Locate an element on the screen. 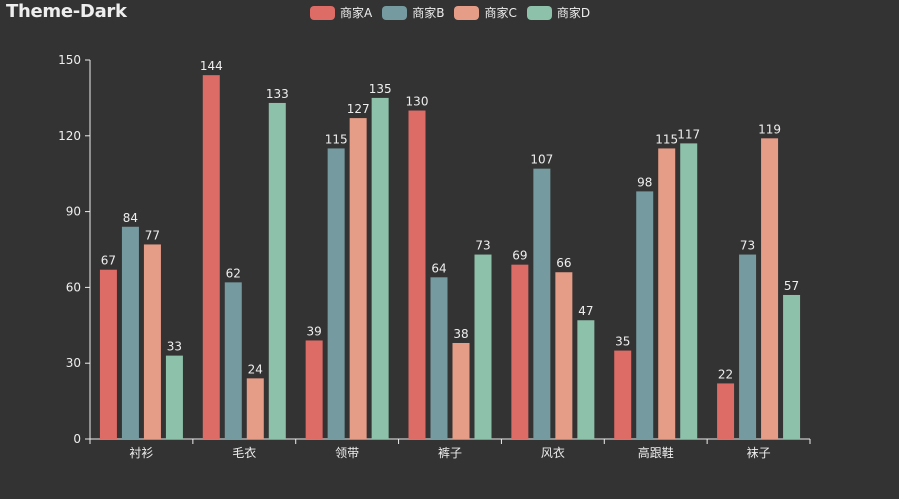  bar-商家D-毛衣 is located at coordinates (277, 270).